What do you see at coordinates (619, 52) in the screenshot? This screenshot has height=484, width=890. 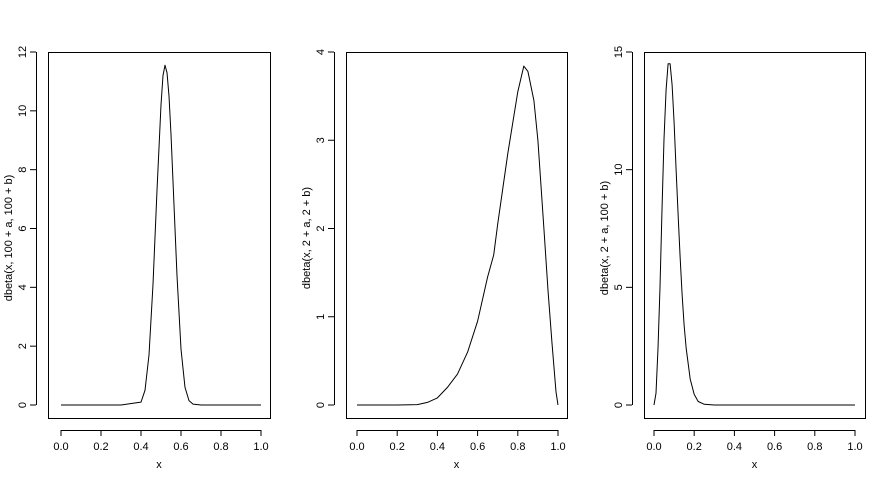 I see `y-tick-label: 15` at bounding box center [619, 52].